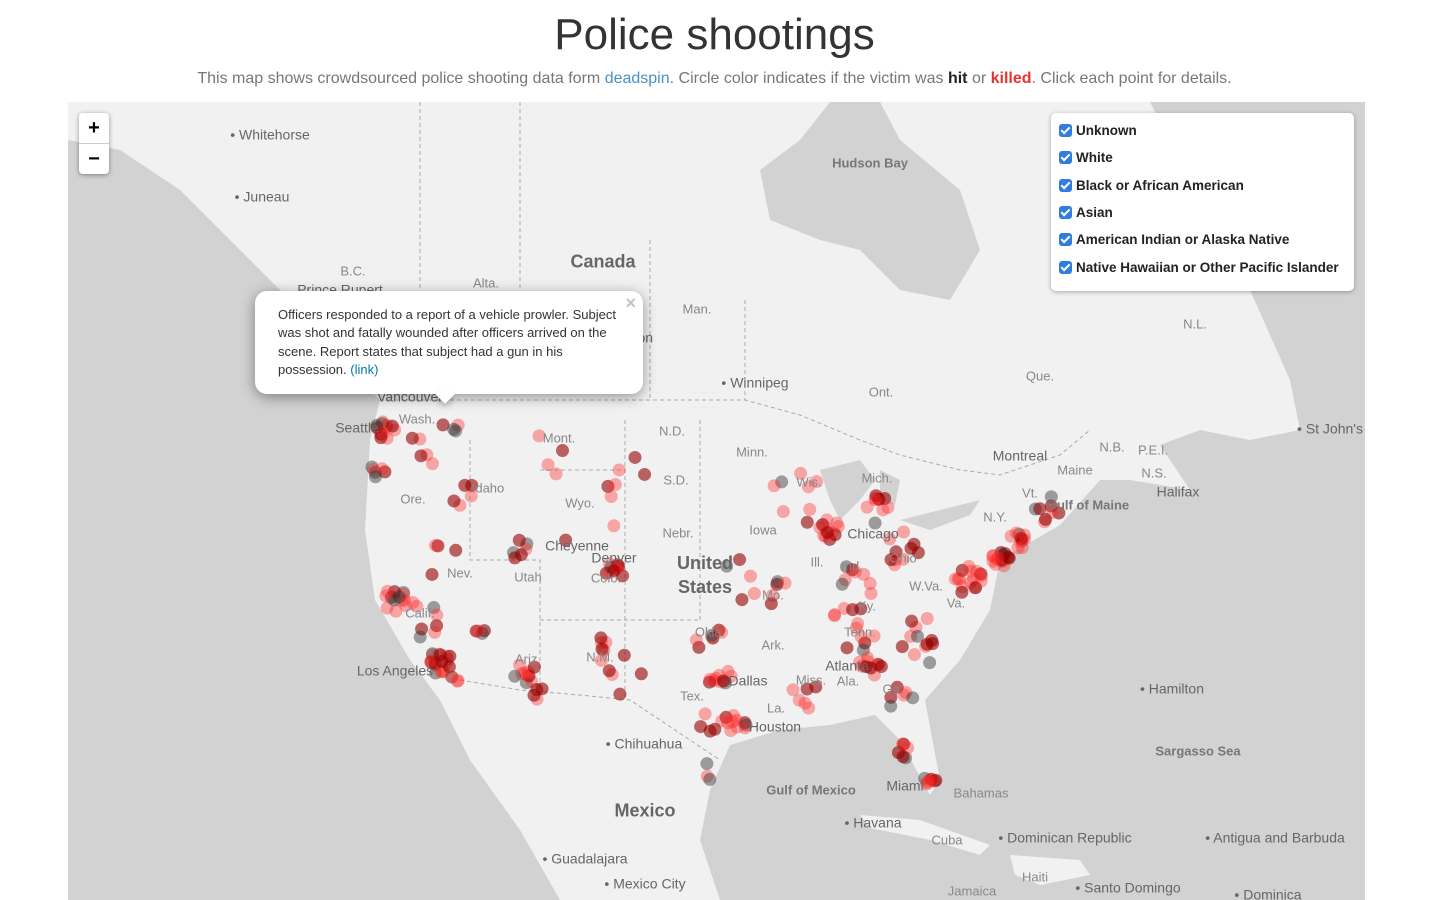 The width and height of the screenshot is (1429, 900). What do you see at coordinates (1098, 130) in the screenshot?
I see `legend-item: Unknown` at bounding box center [1098, 130].